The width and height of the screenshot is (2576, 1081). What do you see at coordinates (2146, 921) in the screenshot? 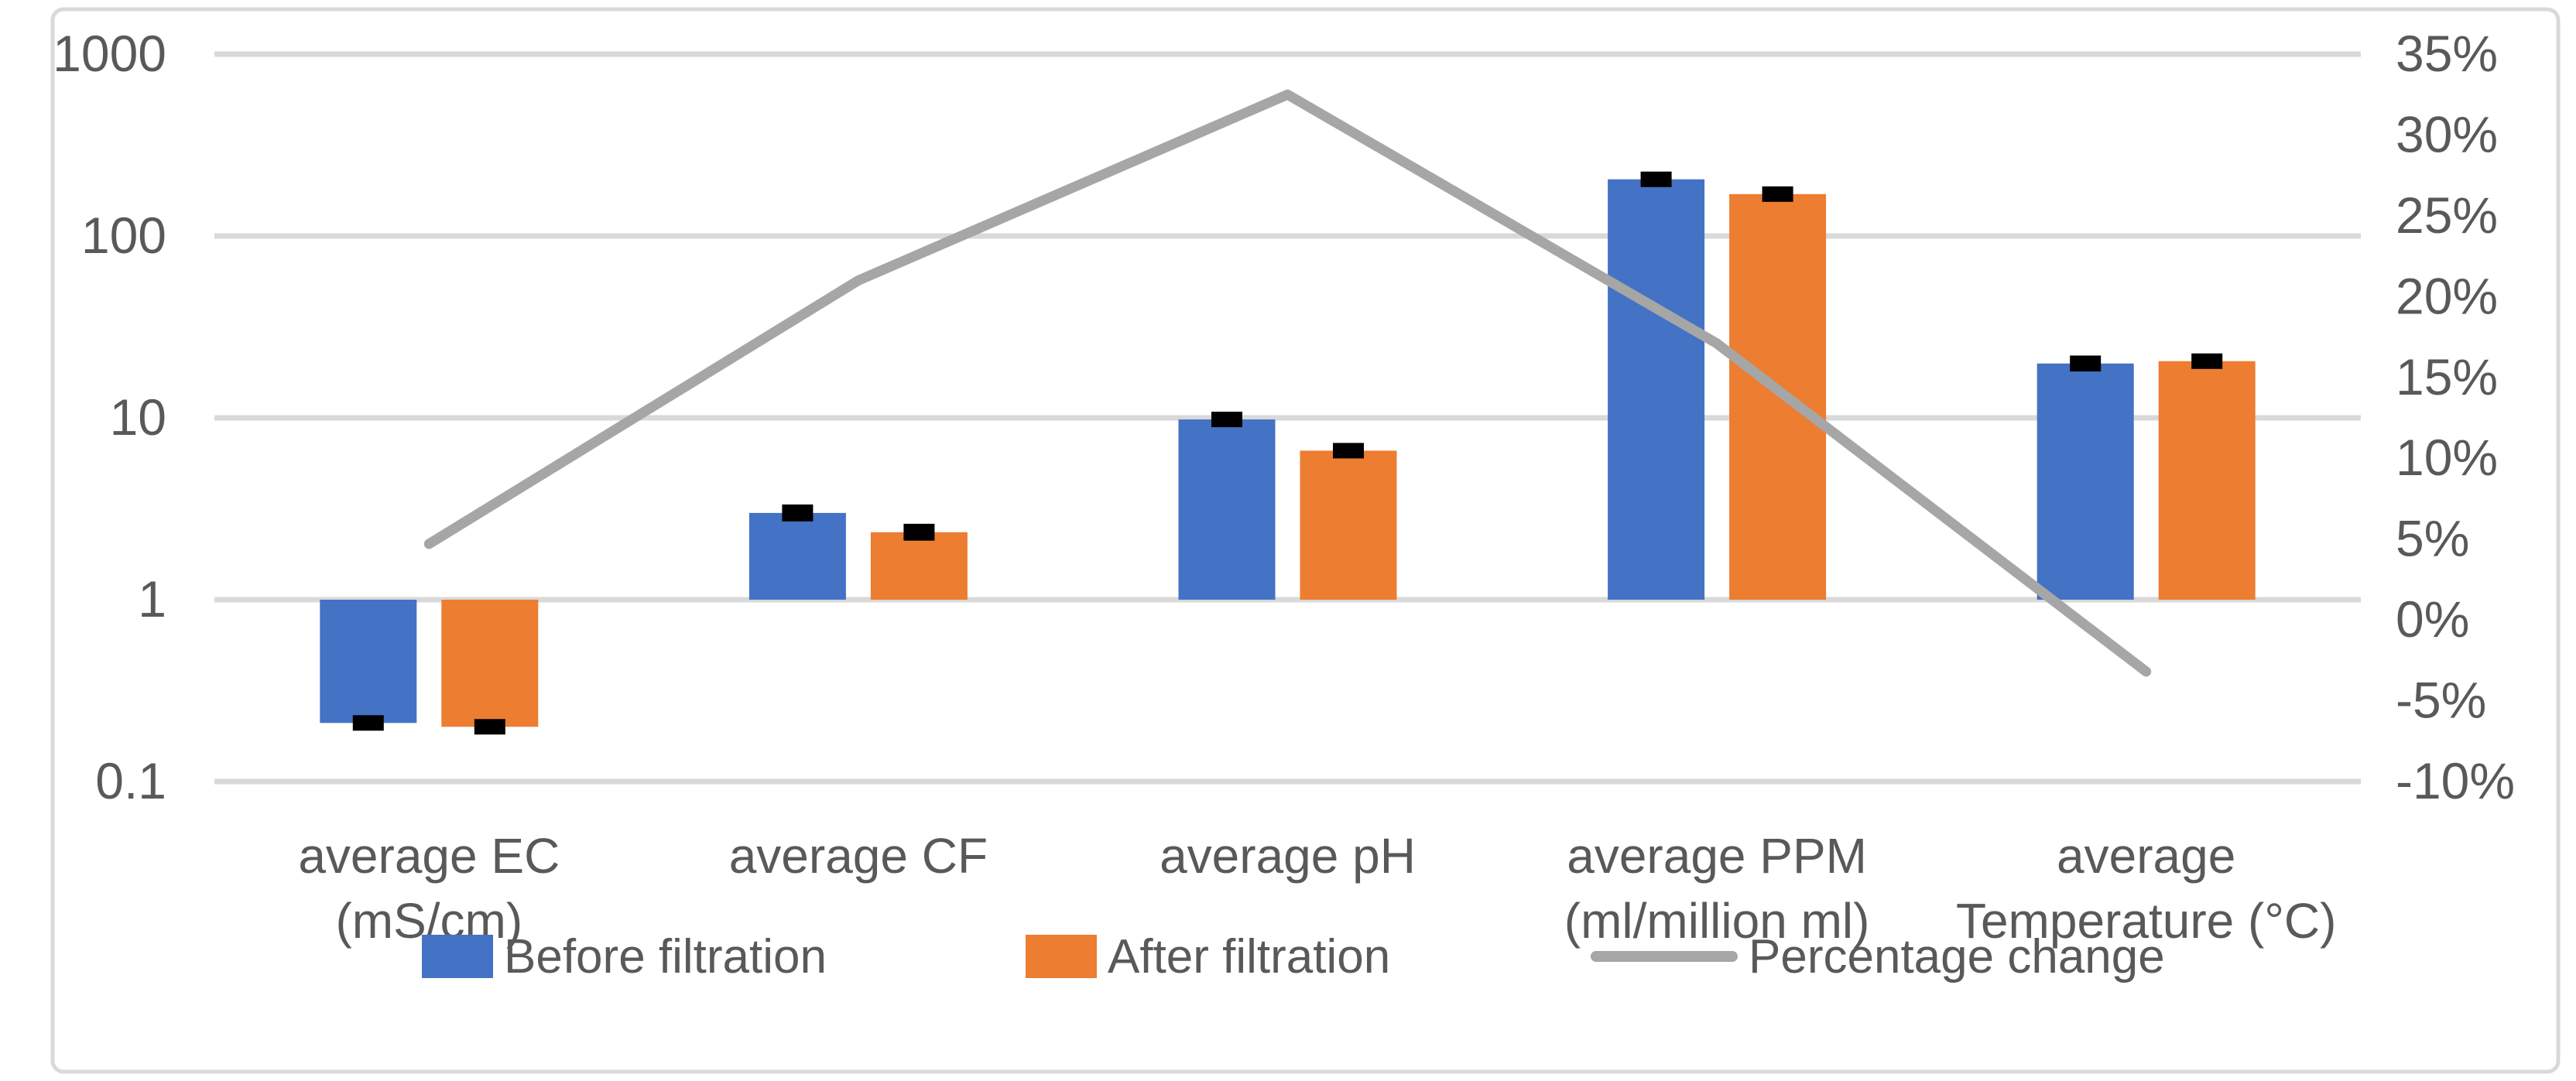
I see `category-label: Temperature (°C)` at bounding box center [2146, 921].